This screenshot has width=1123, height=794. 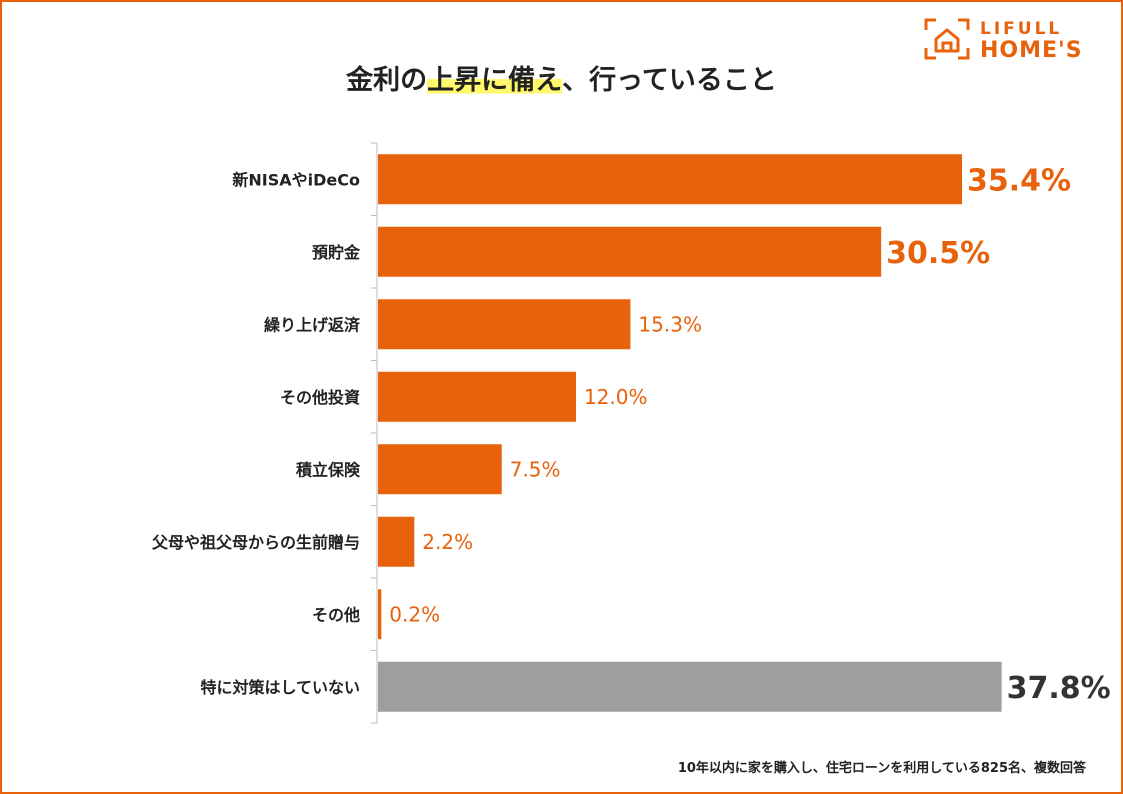 What do you see at coordinates (336, 614) in the screenshot?
I see `category-label: その他` at bounding box center [336, 614].